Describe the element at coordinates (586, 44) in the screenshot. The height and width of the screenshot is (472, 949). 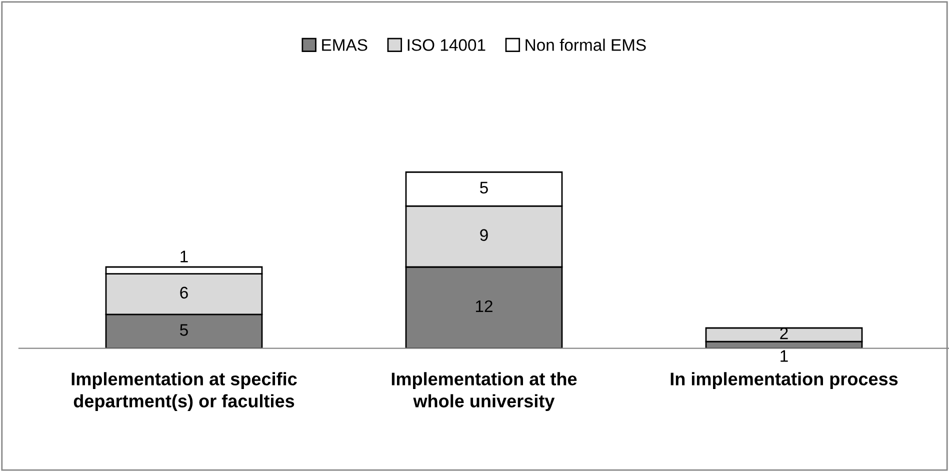
I see `legend-label: Non formal EMS` at that location.